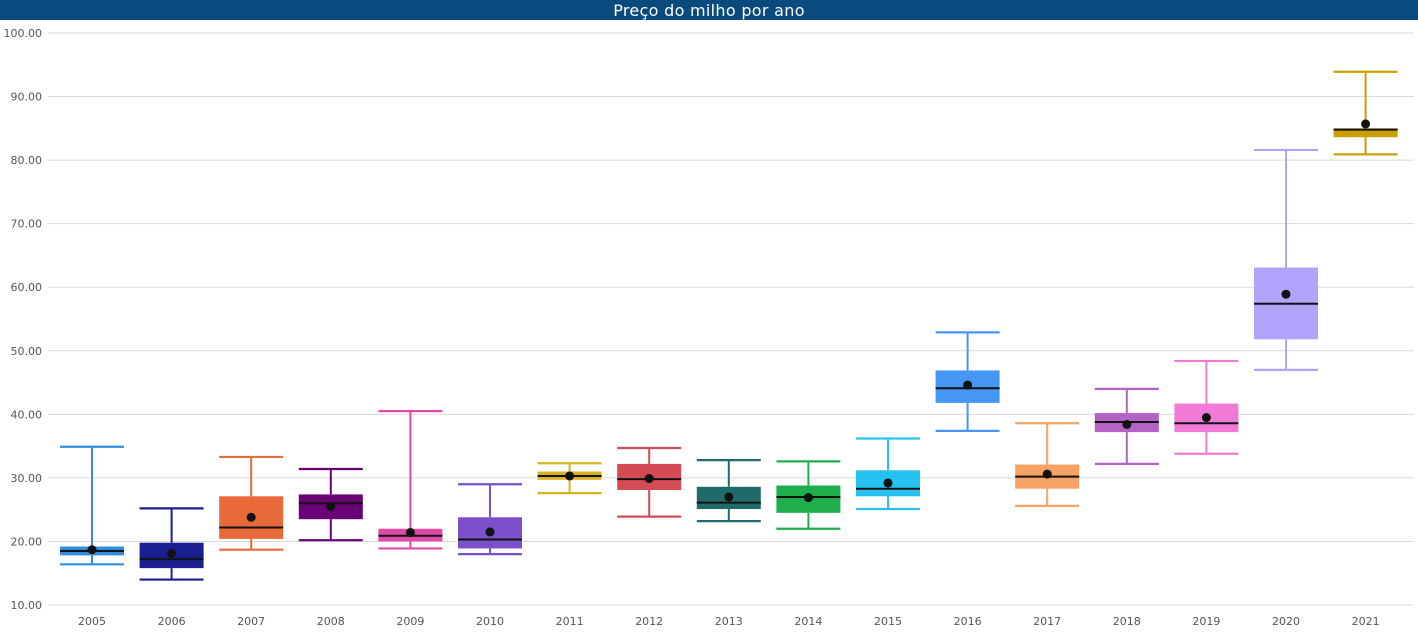 This screenshot has width=1418, height=636. What do you see at coordinates (968, 621) in the screenshot?
I see `x-tick-label: 2016` at bounding box center [968, 621].